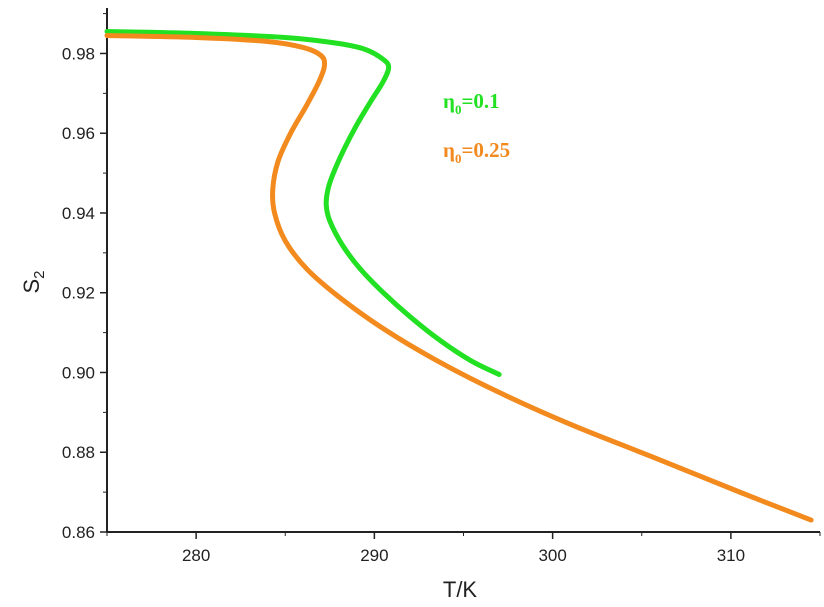 The image size is (824, 607). I want to click on x-tick-label: 300, so click(552, 555).